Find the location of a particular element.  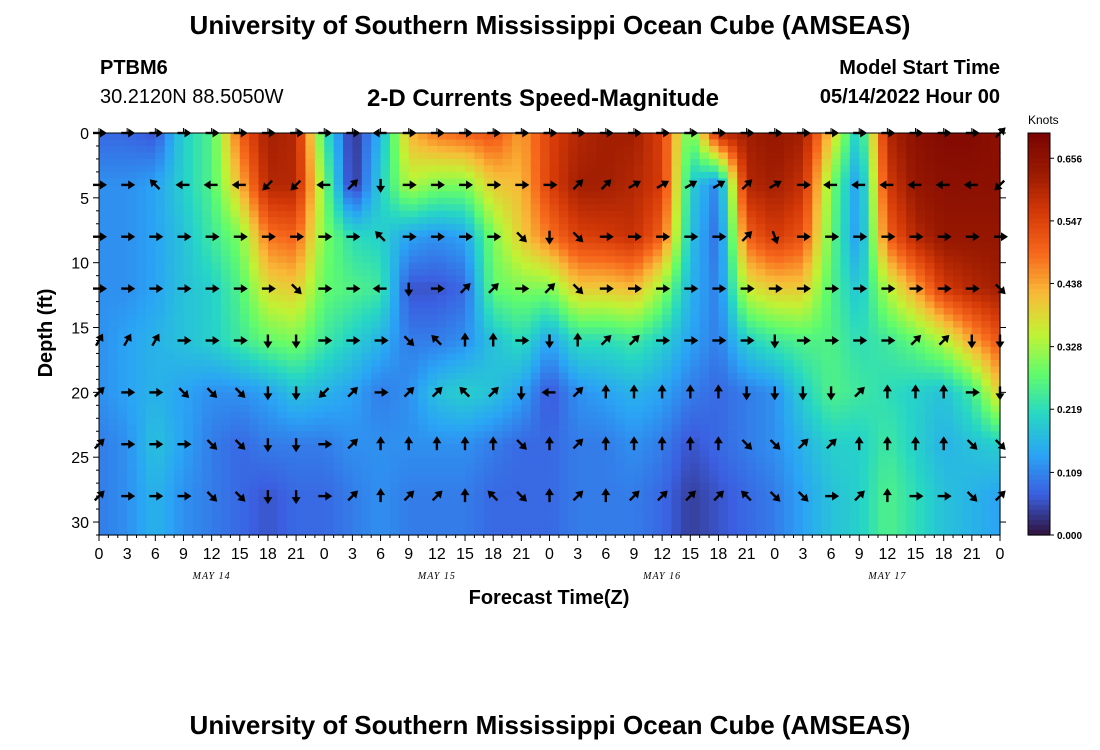

model-start-value: 05/14/2022 Hour 00 is located at coordinates (909, 97).